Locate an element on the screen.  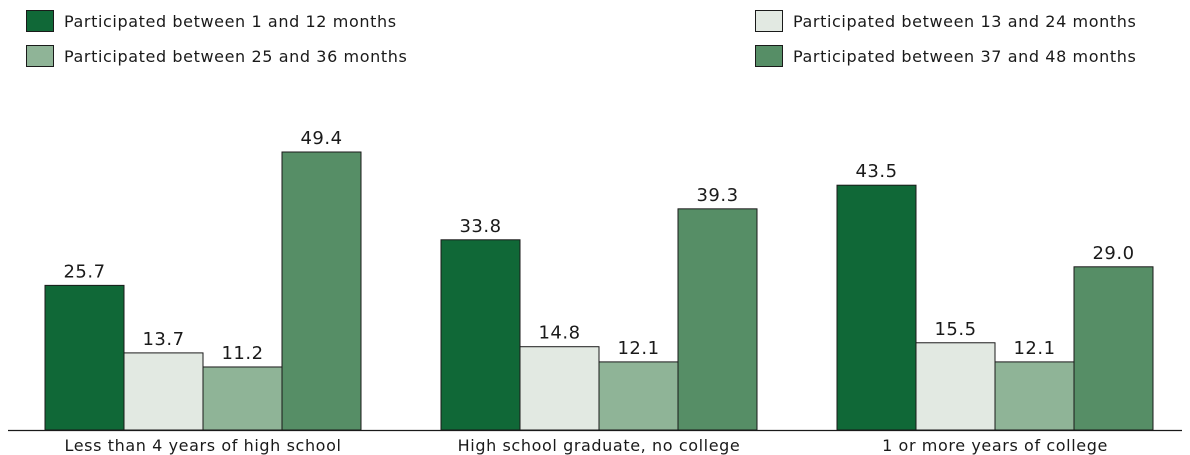
data-label-less-than-4-years-of-high-school-series-4: 49.4 is located at coordinates (321, 138).